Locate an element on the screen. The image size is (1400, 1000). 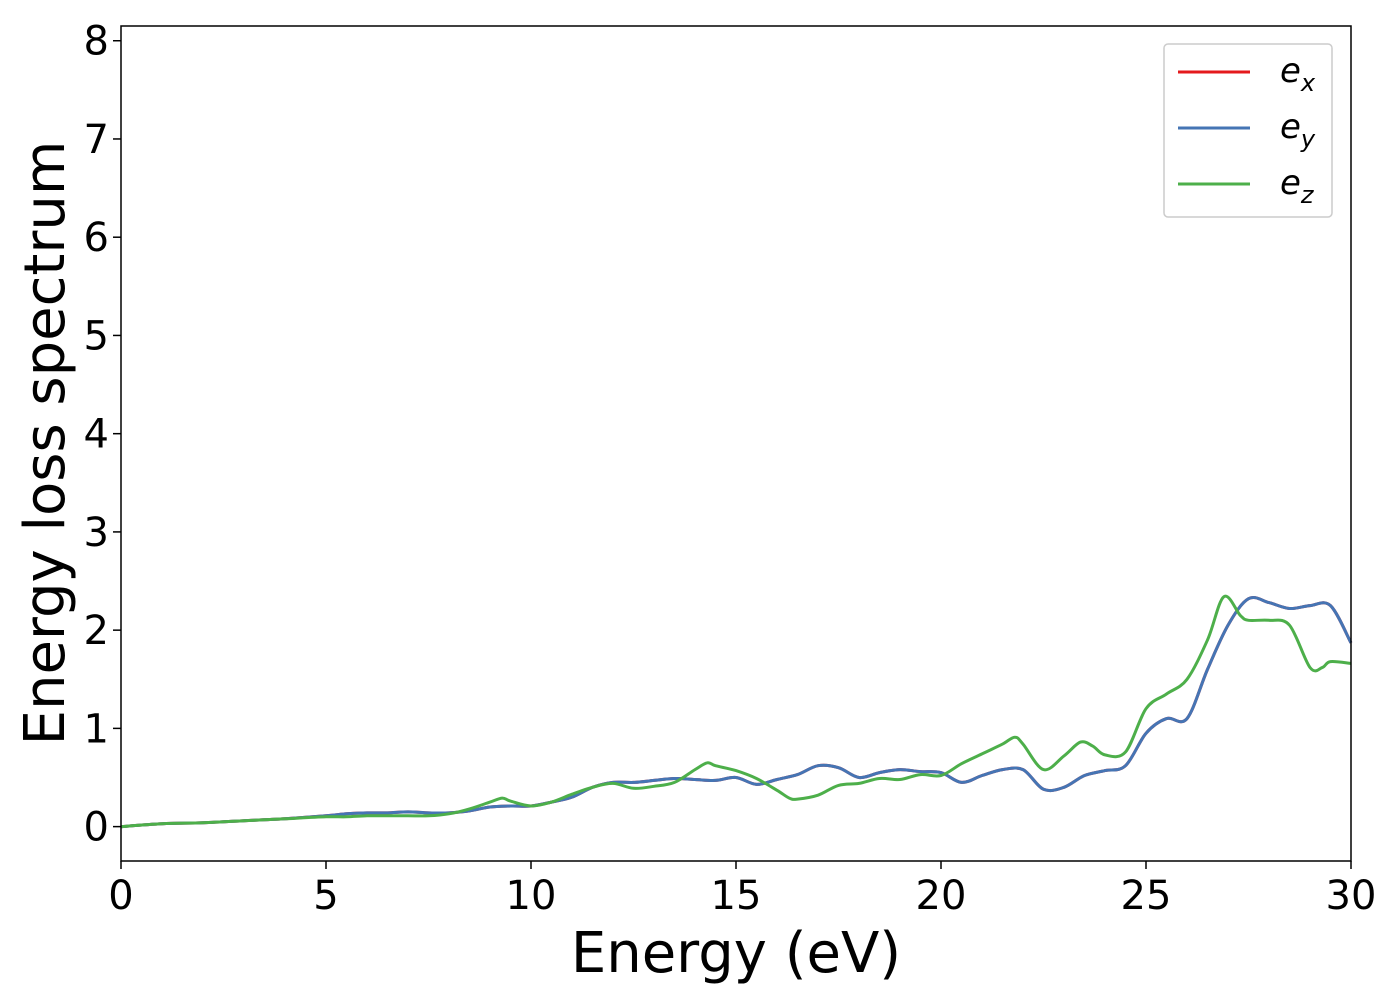
y-tick-label: 0 is located at coordinates (96, 828).